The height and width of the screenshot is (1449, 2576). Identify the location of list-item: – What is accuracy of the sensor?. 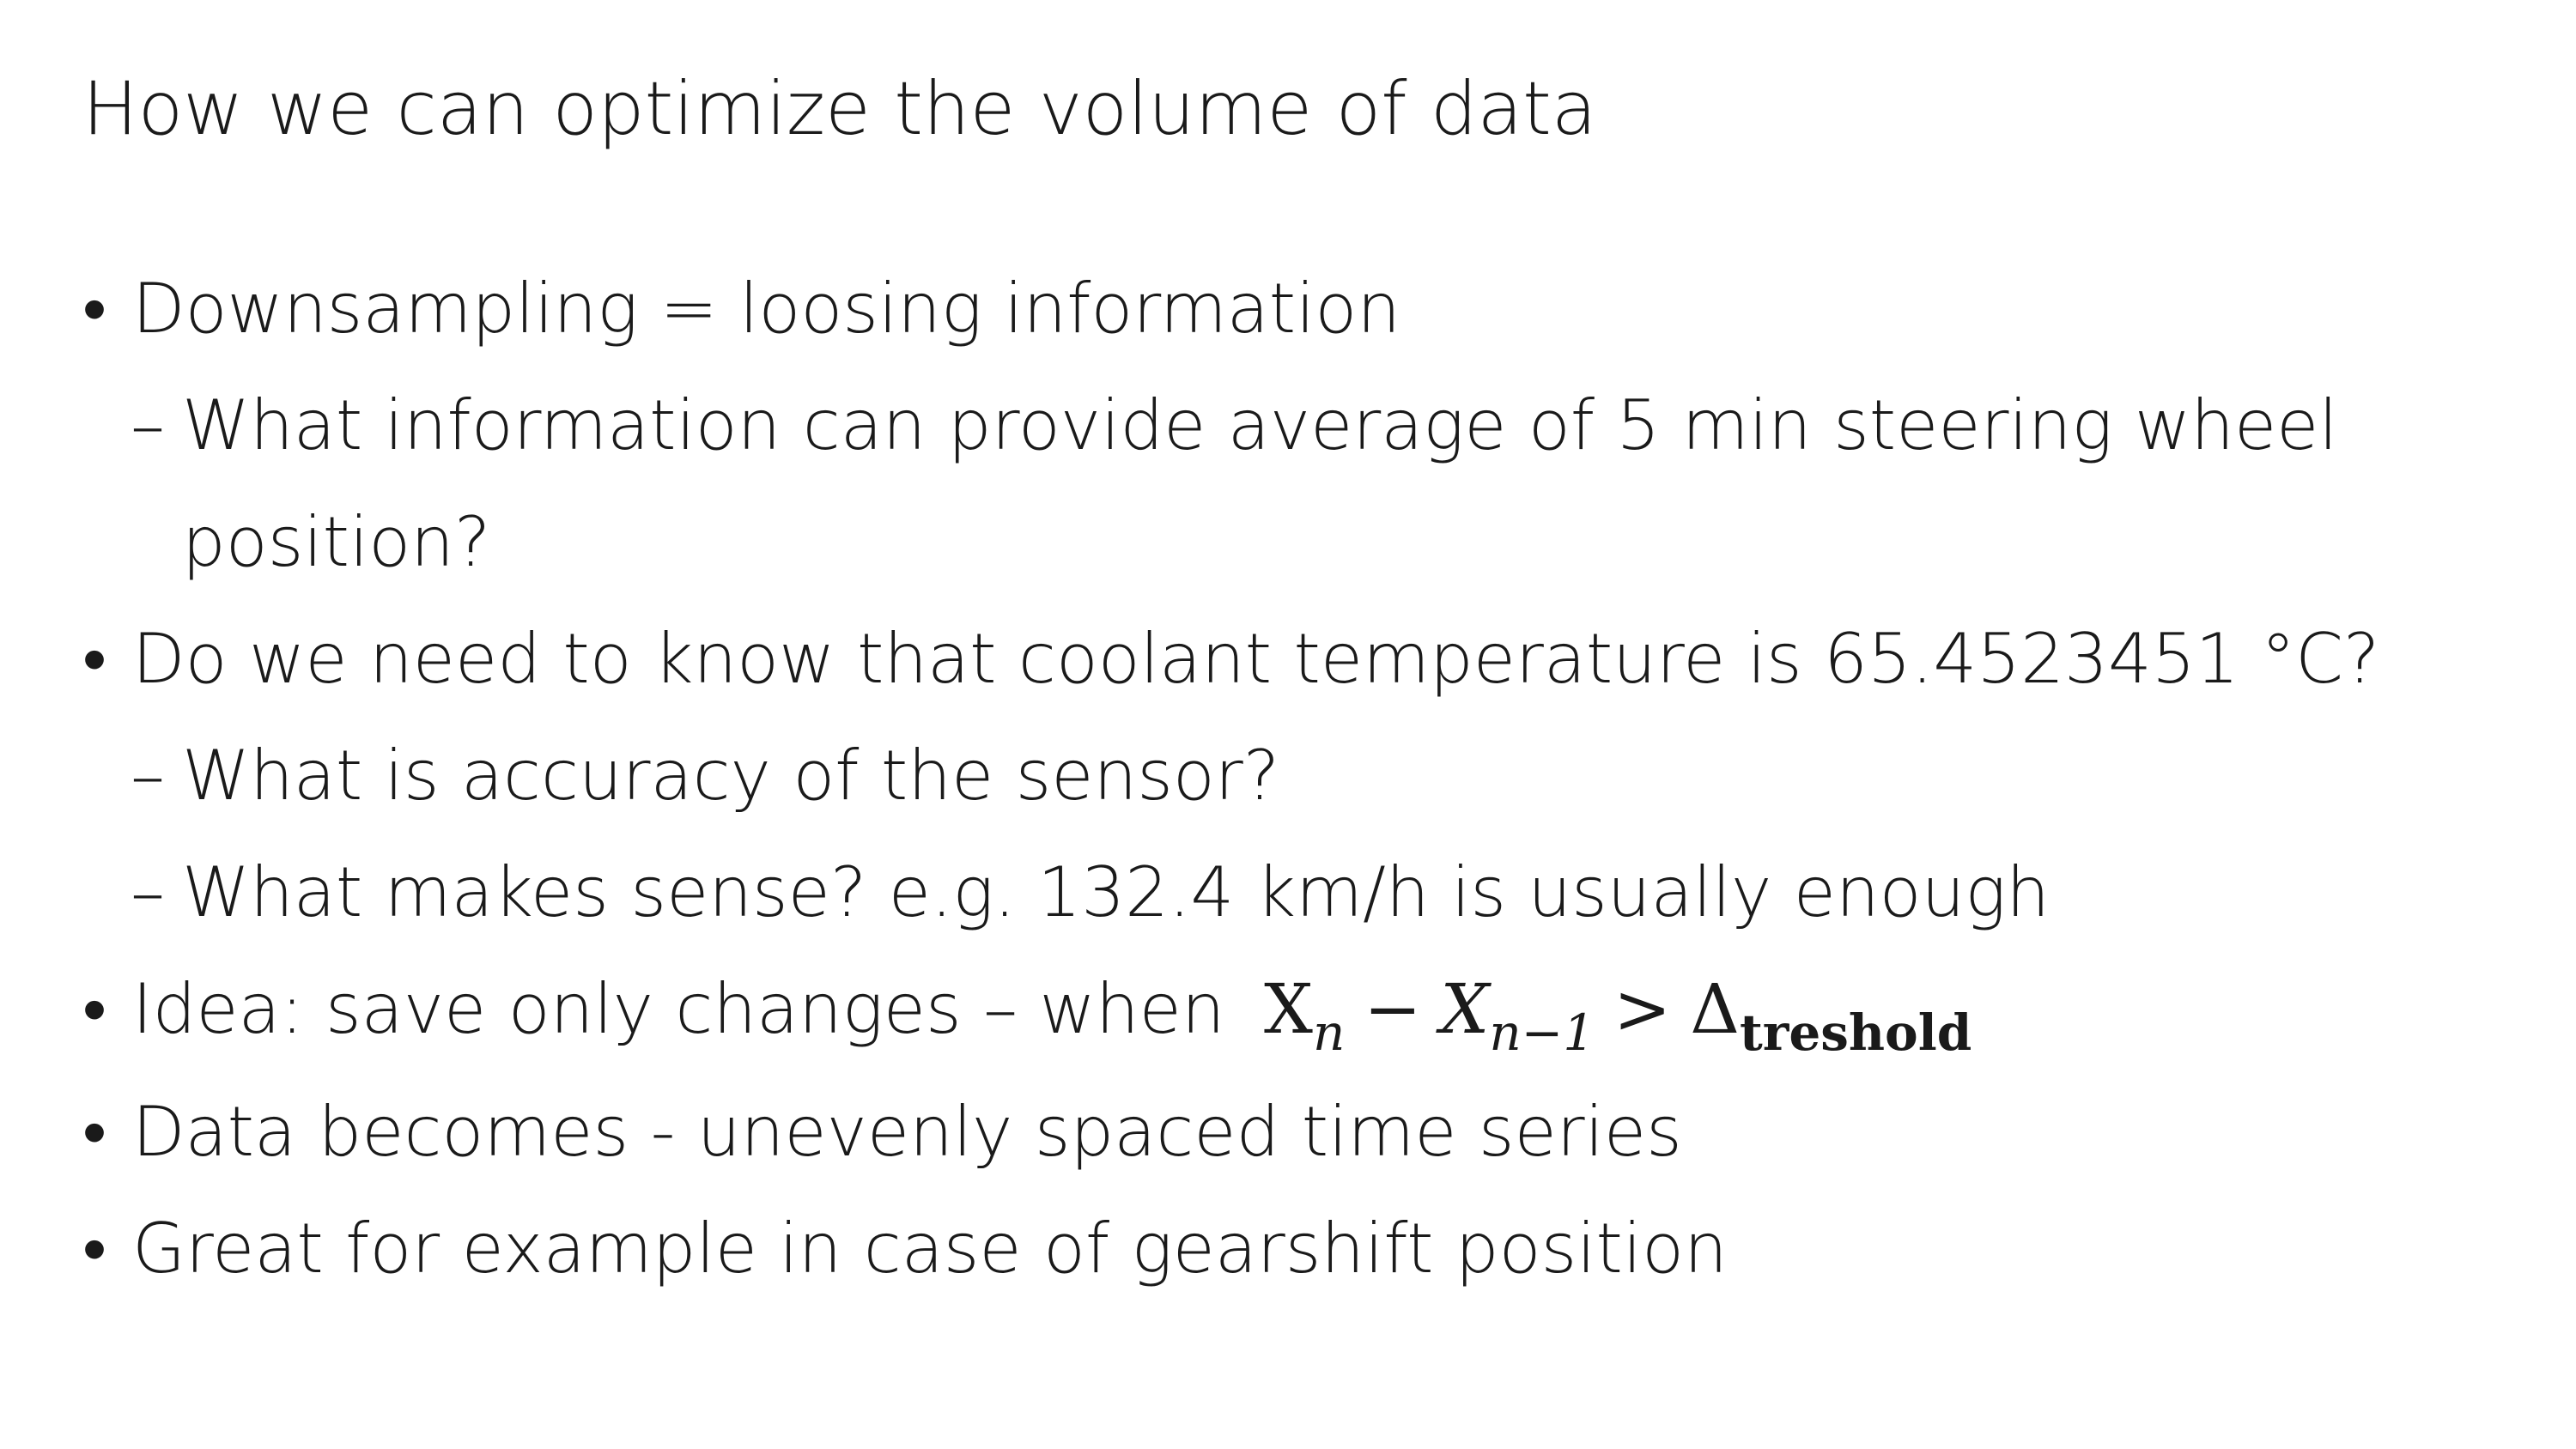
(1310, 776).